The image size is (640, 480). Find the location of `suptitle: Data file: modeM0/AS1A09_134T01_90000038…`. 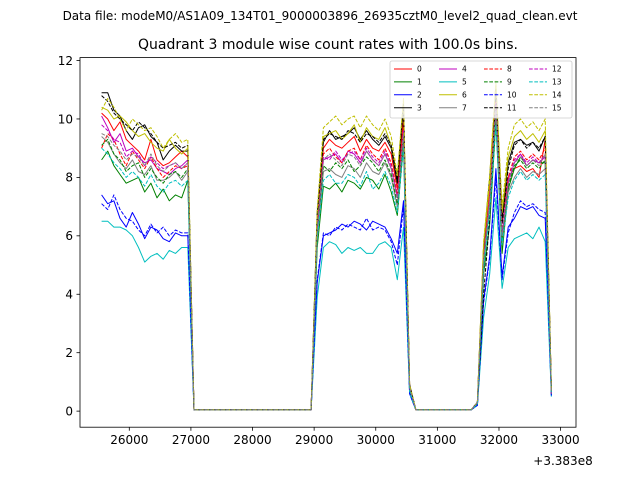

suptitle: Data file: modeM0/AS1A09_134T01_90000038… is located at coordinates (320, 16).